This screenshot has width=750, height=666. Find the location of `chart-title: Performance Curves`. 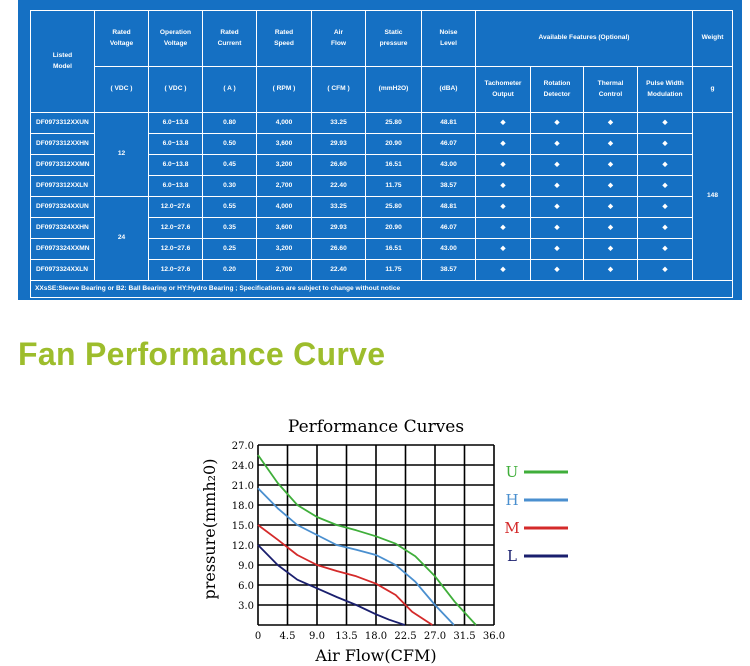

chart-title: Performance Curves is located at coordinates (376, 427).